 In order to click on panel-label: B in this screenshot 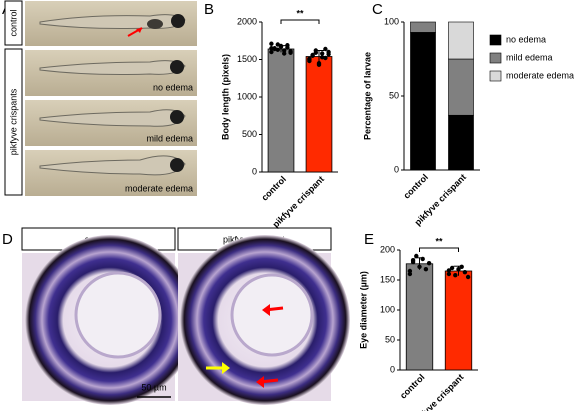, I will do `click(209, 9)`.